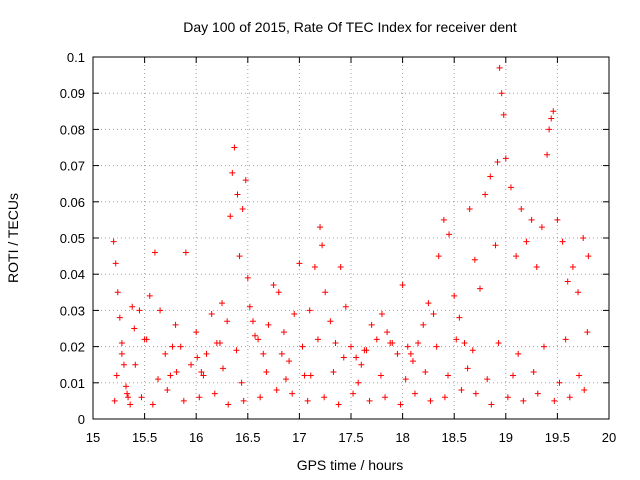 This screenshot has width=640, height=480. I want to click on x-tick-label: 16, so click(196, 437).